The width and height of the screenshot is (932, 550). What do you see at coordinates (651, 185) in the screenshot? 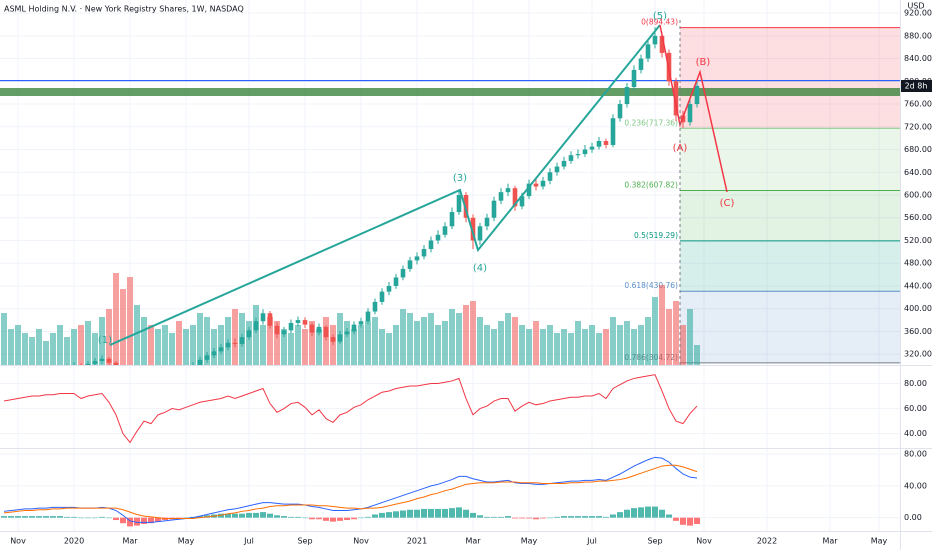
I see `fib-label: 0.382(607.82)` at bounding box center [651, 185].